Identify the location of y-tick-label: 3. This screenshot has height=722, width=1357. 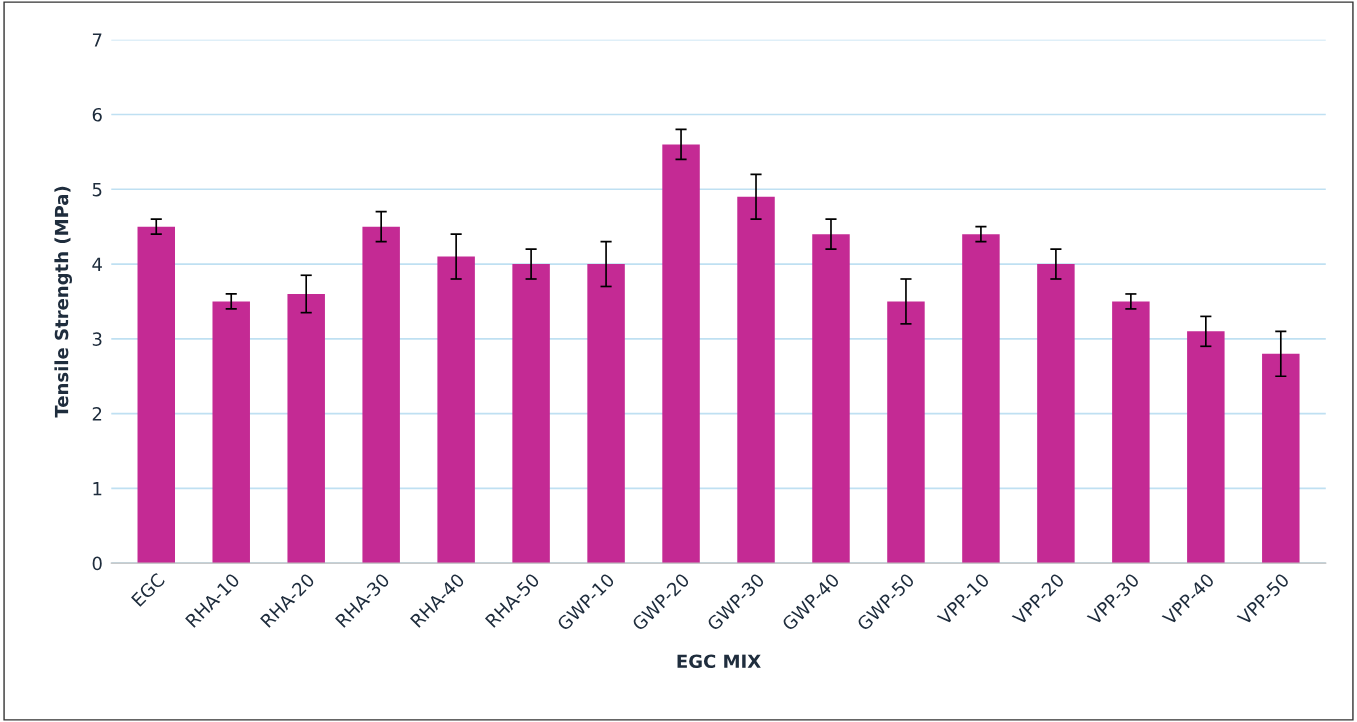
(97, 339).